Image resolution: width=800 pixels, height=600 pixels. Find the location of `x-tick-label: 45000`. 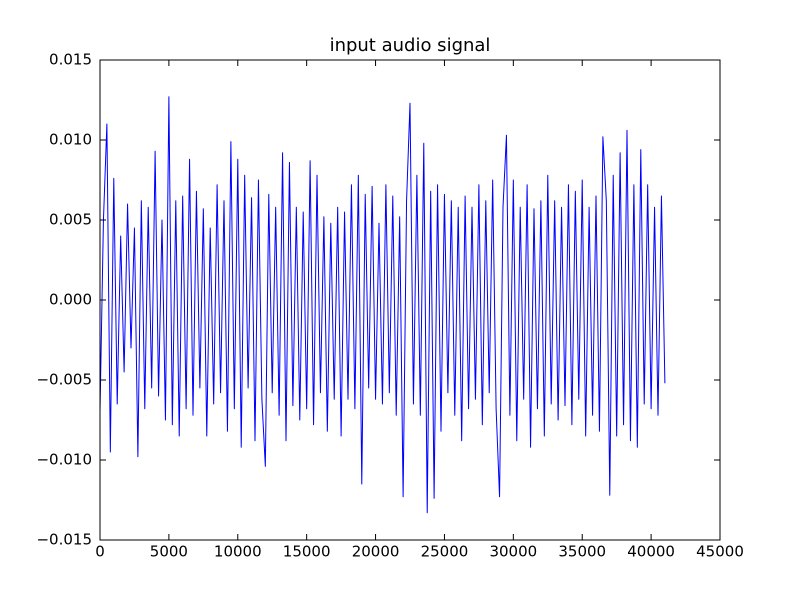

x-tick-label: 45000 is located at coordinates (720, 552).